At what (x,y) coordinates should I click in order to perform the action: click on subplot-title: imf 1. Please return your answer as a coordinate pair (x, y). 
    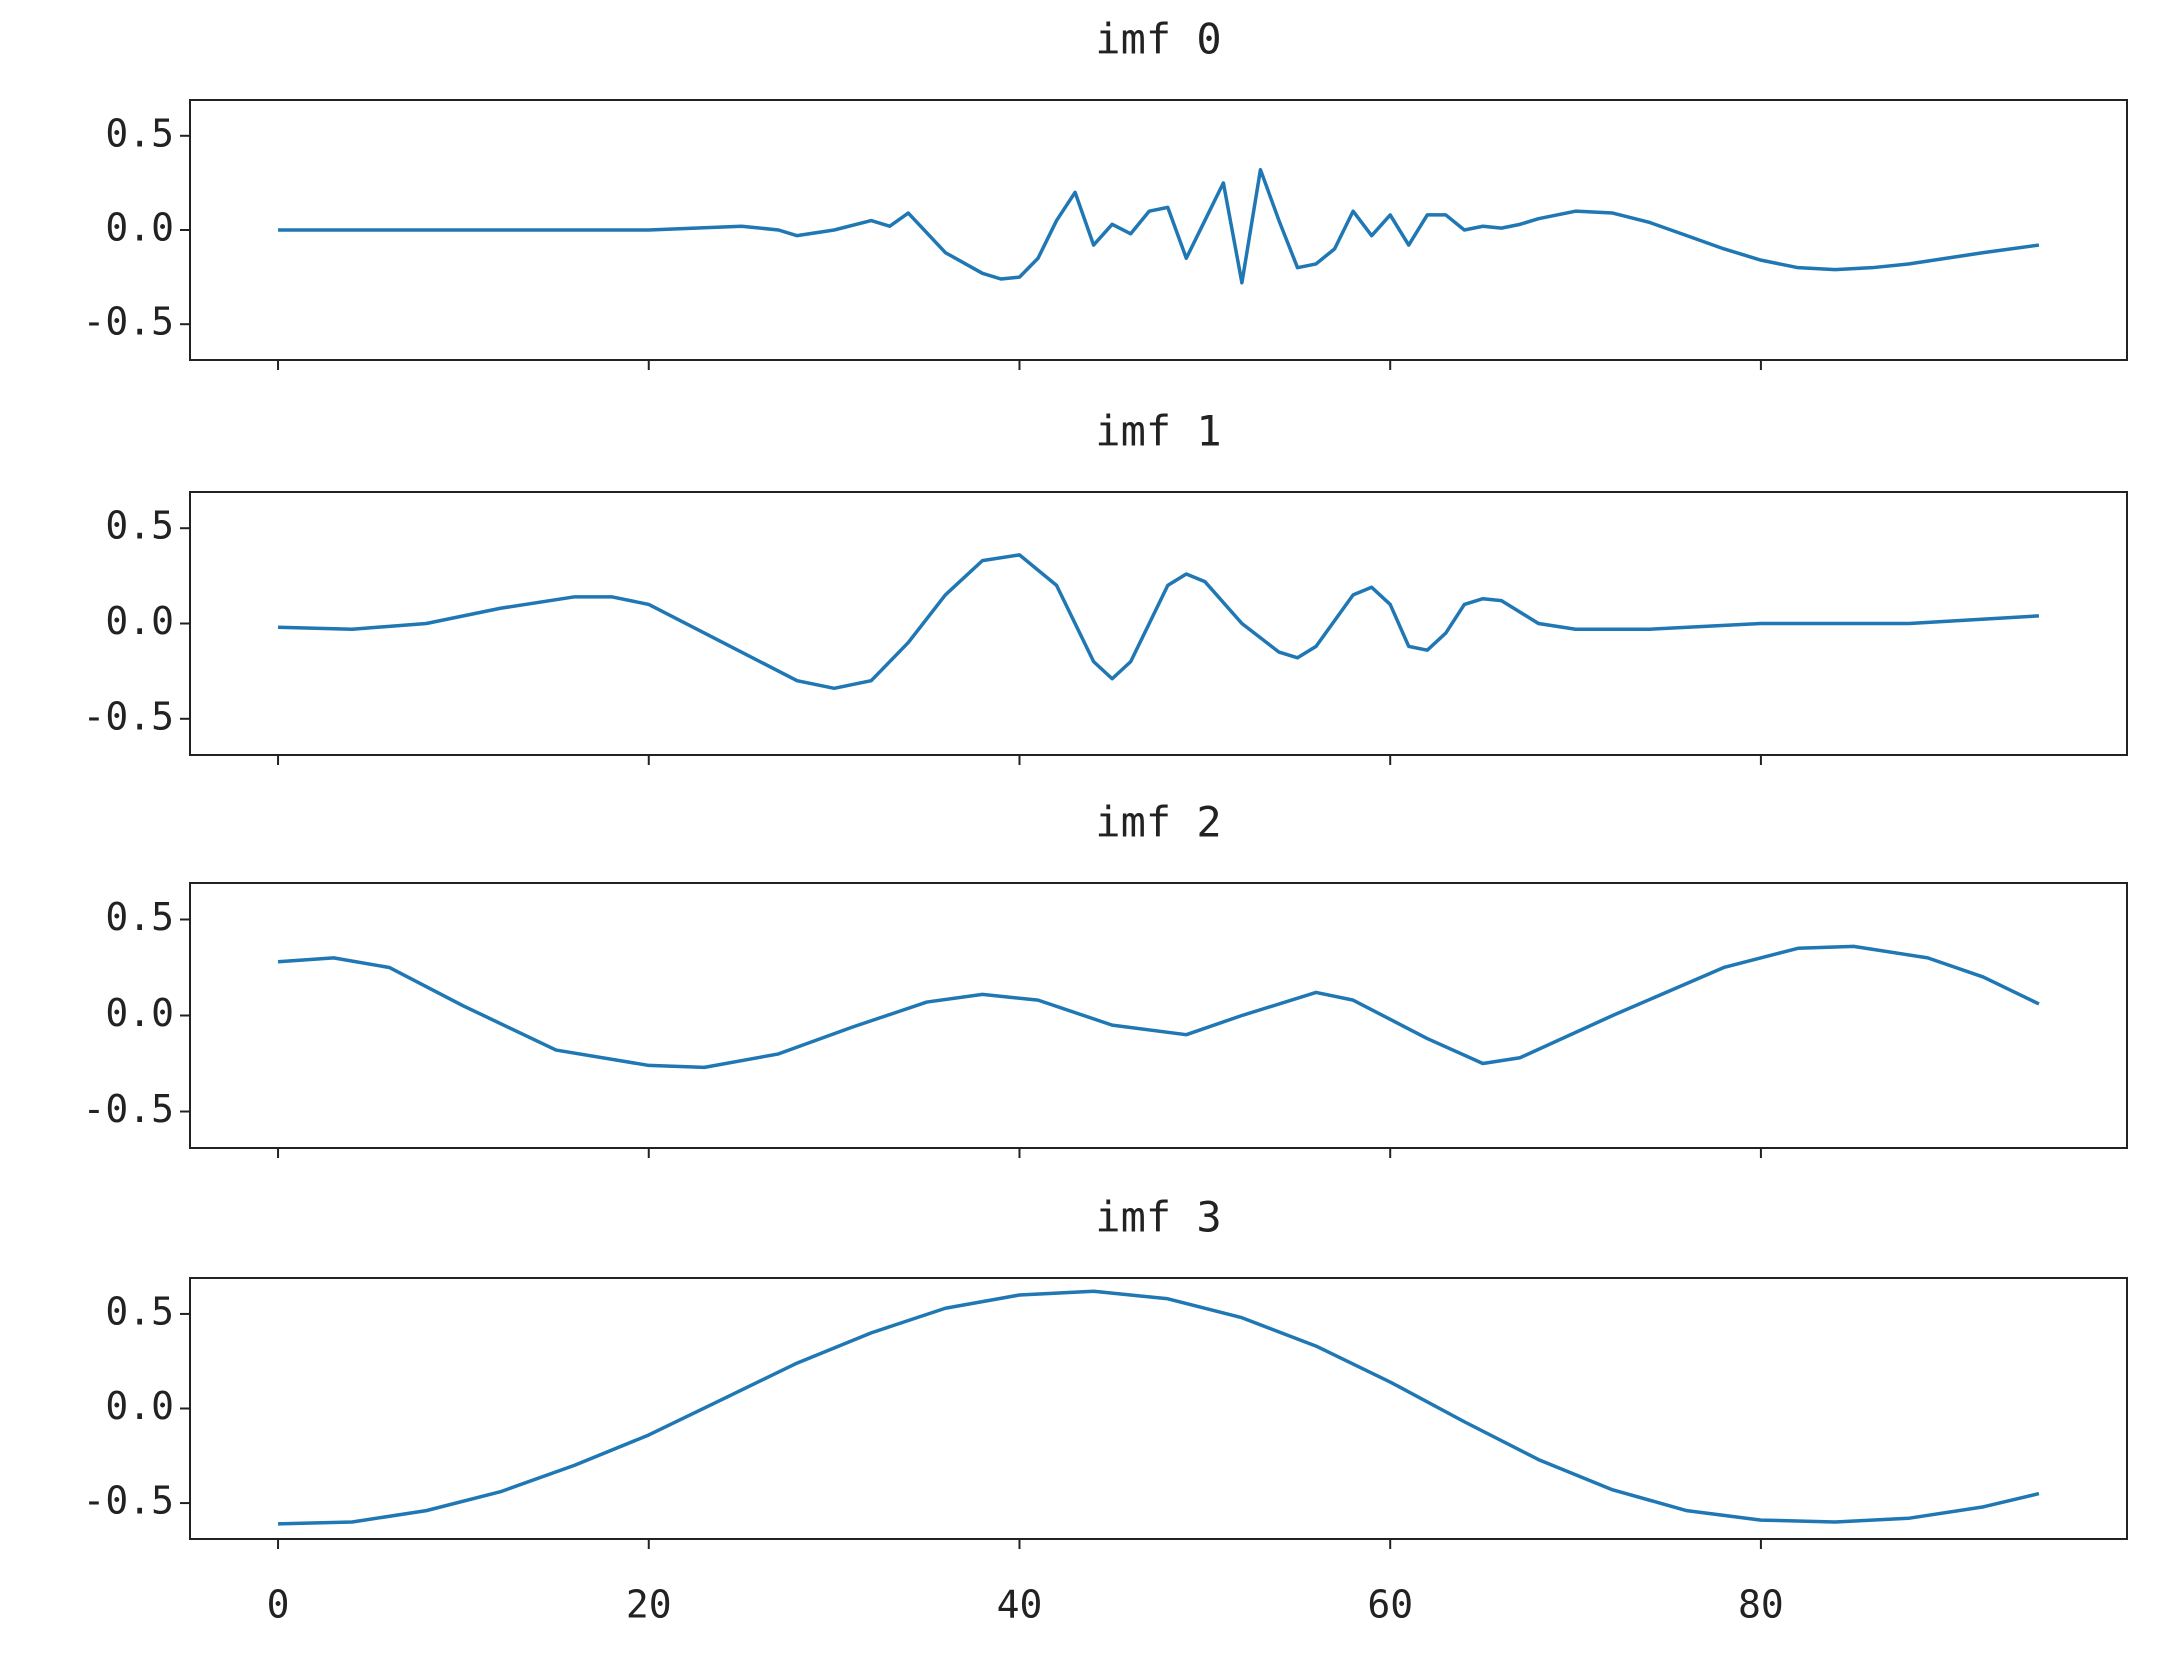
    Looking at the image, I should click on (1158, 431).